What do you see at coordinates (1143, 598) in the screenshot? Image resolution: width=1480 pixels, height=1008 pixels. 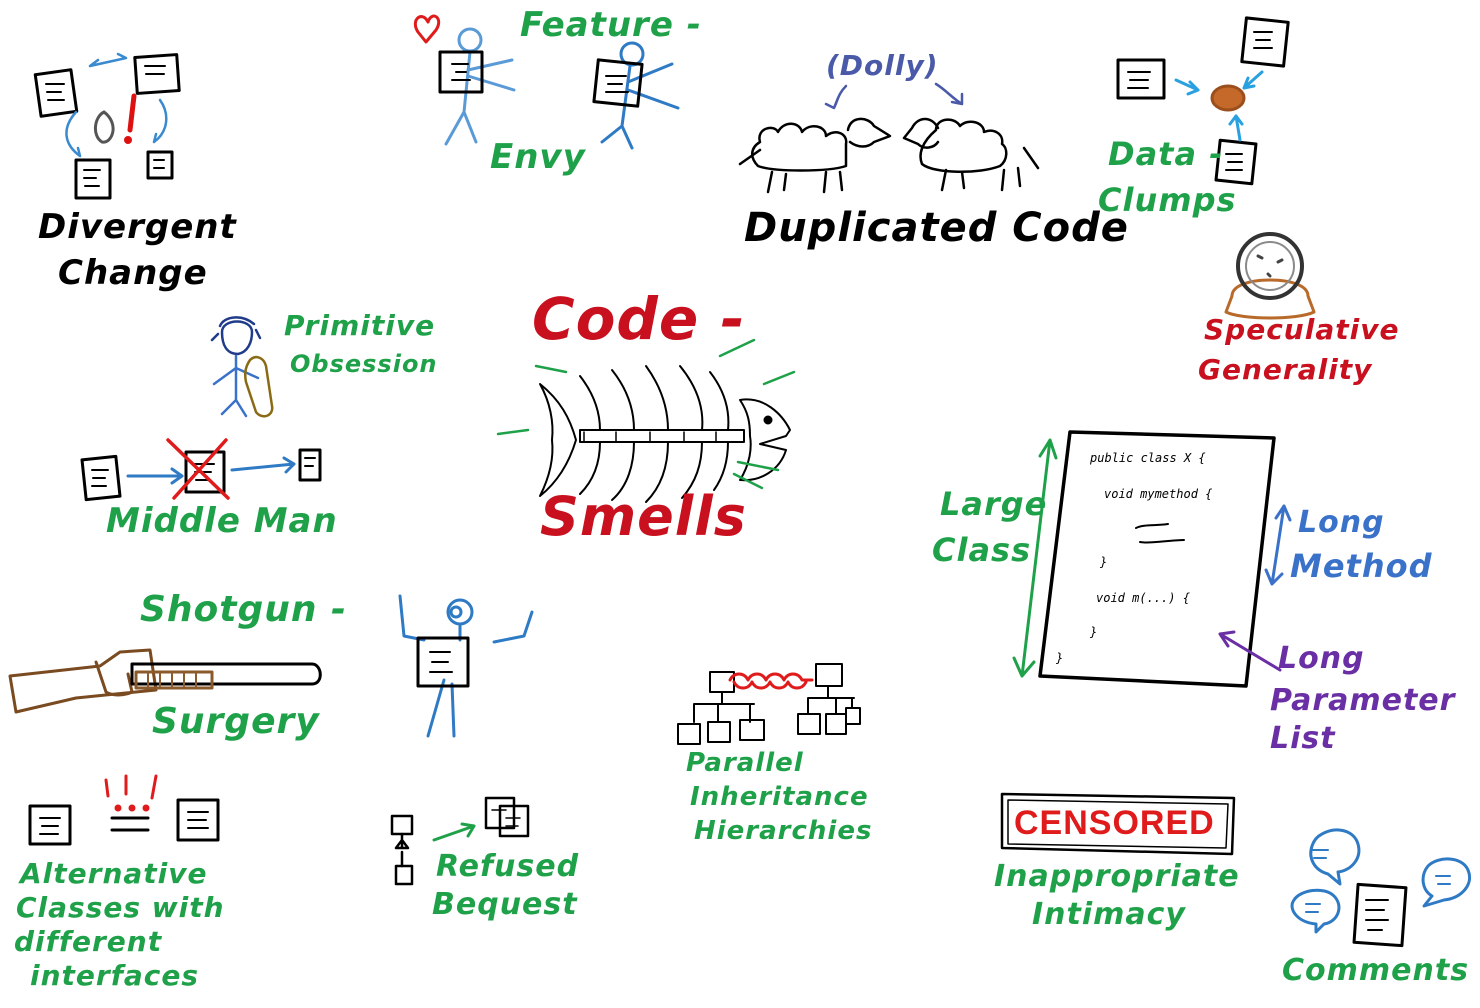 I see `code-line-4: void m(...) {` at bounding box center [1143, 598].